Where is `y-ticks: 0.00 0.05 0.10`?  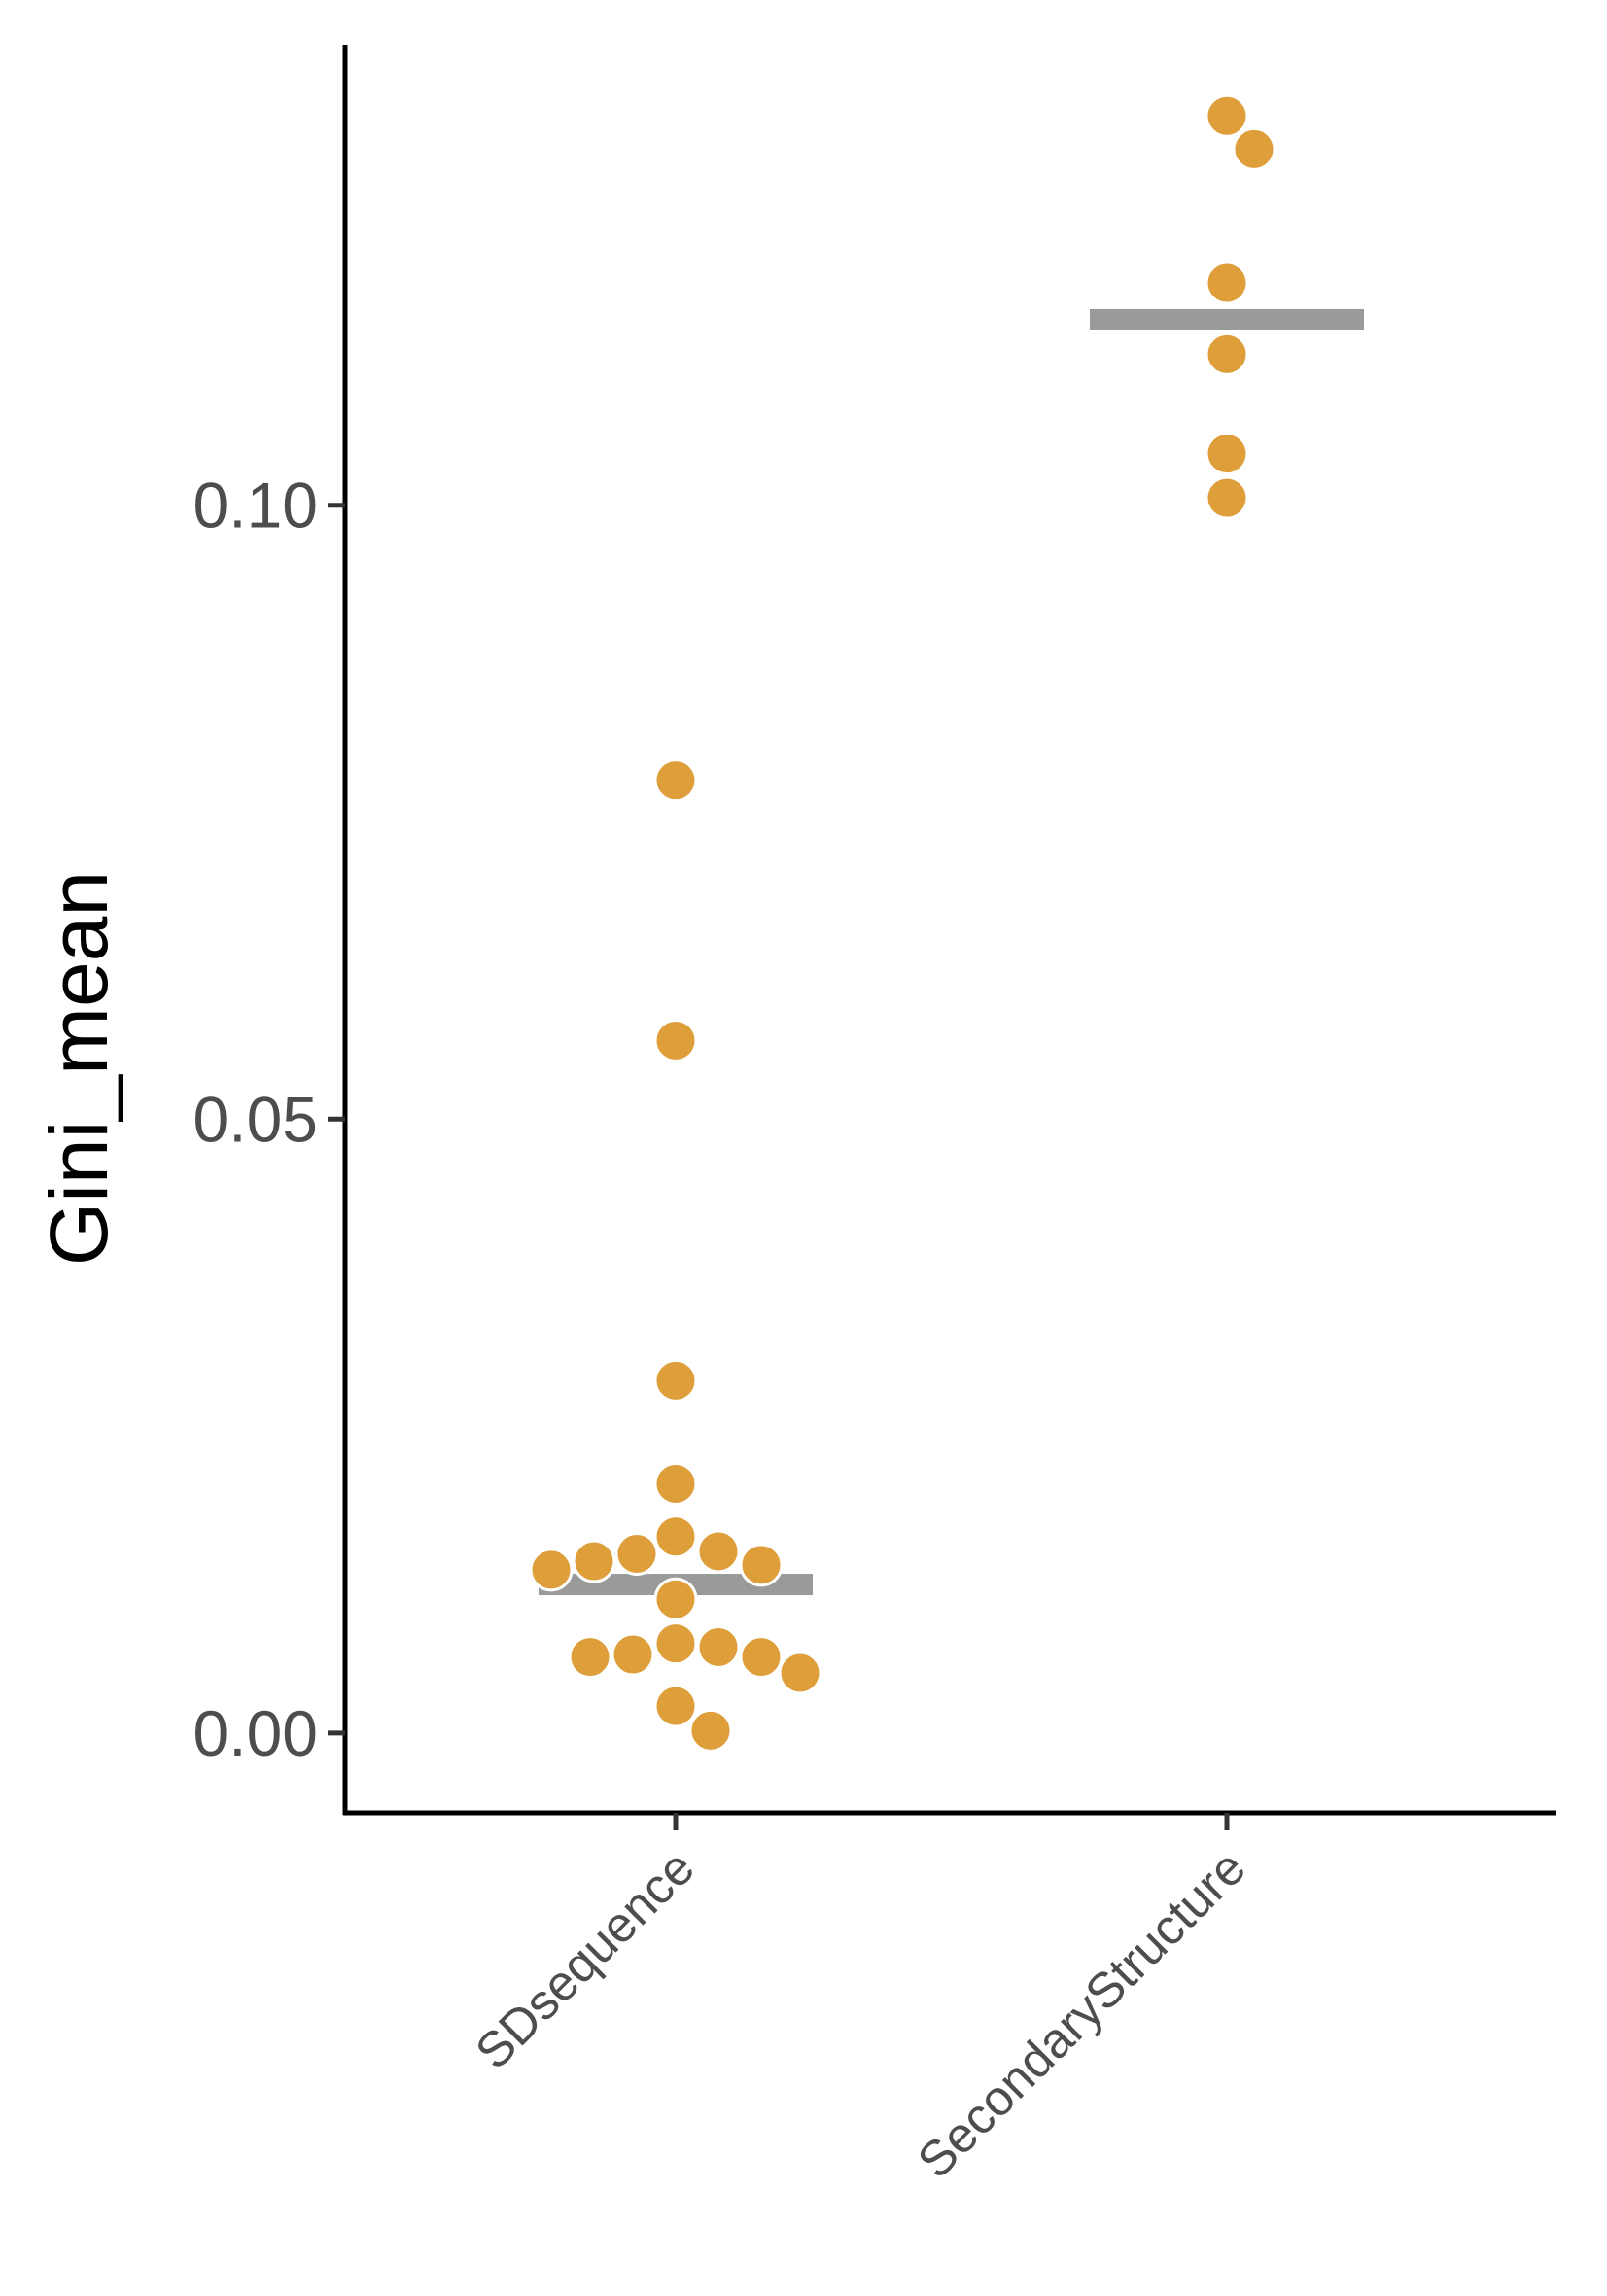
y-ticks: 0.00 0.05 0.10 is located at coordinates (269, 1119).